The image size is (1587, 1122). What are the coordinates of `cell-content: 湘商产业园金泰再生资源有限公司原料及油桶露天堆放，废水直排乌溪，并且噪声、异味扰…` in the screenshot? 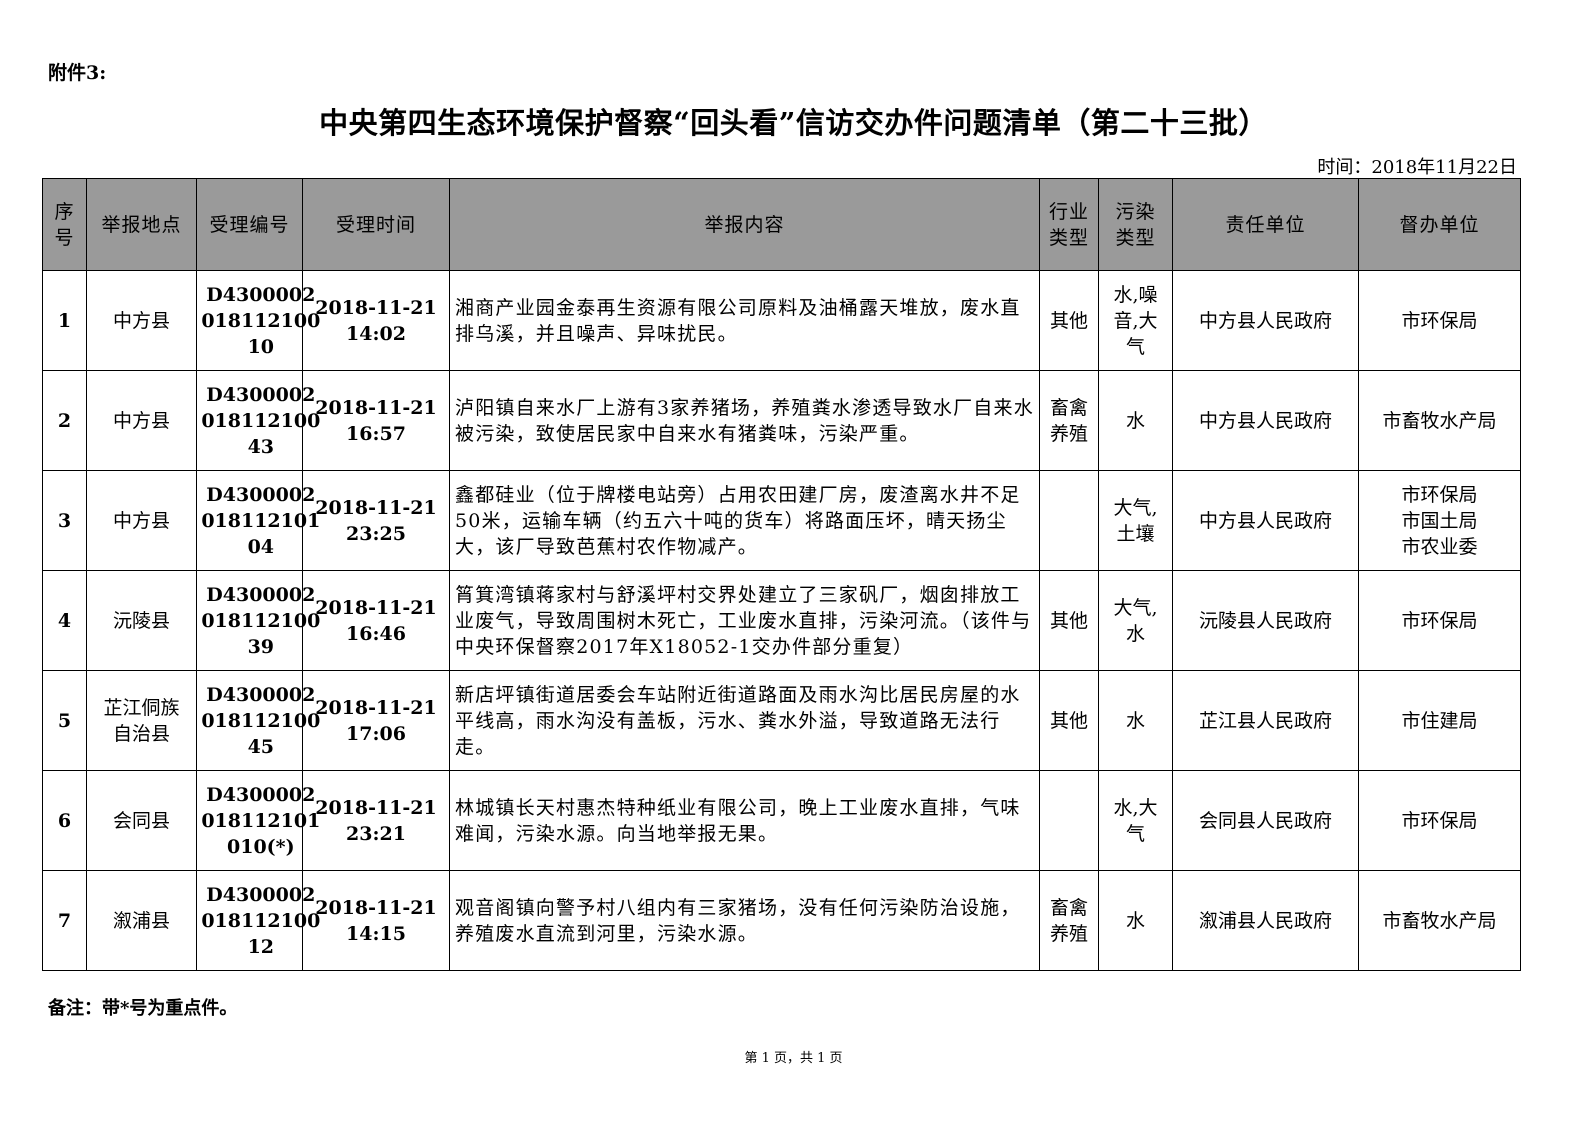 It's located at (744, 320).